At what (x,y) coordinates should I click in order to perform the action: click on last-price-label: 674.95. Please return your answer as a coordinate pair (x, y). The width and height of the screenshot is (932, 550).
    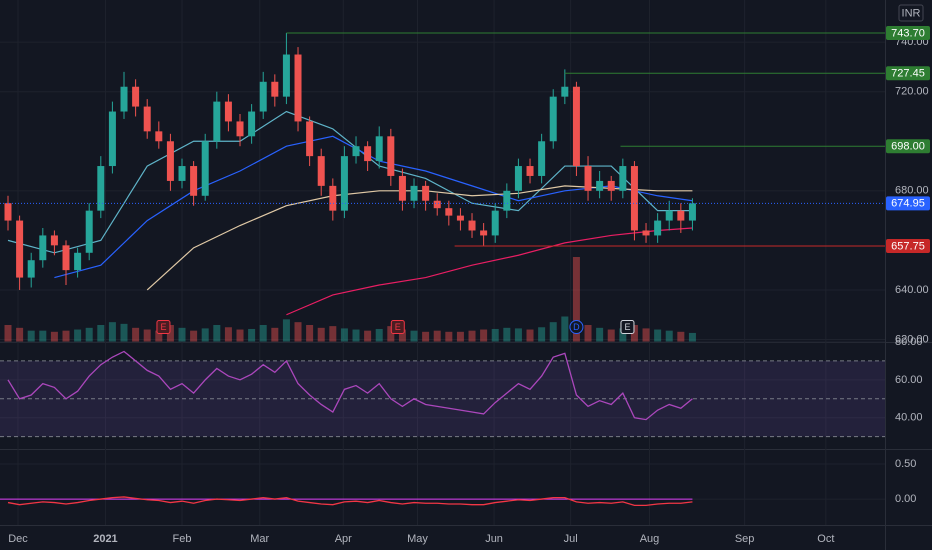
    Looking at the image, I should click on (908, 204).